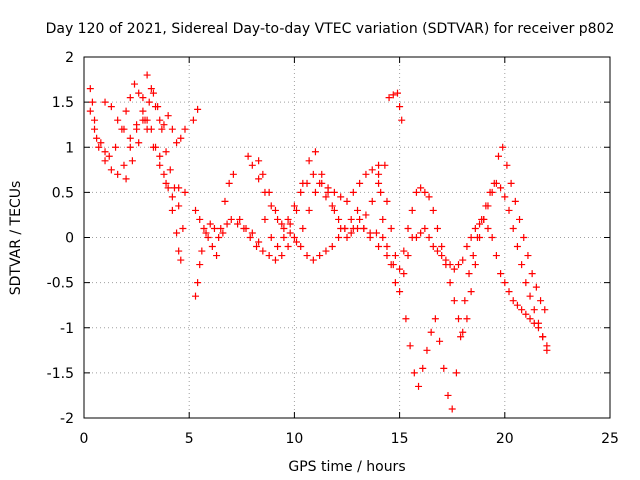  I want to click on series-track-b, so click(137, 154).